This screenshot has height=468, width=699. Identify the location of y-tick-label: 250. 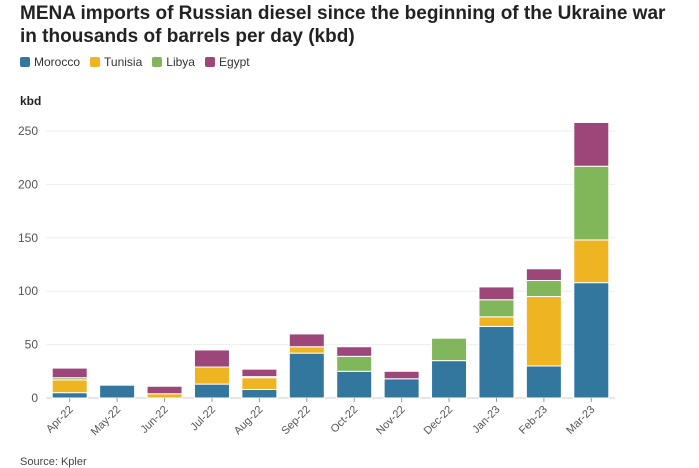
(28, 131).